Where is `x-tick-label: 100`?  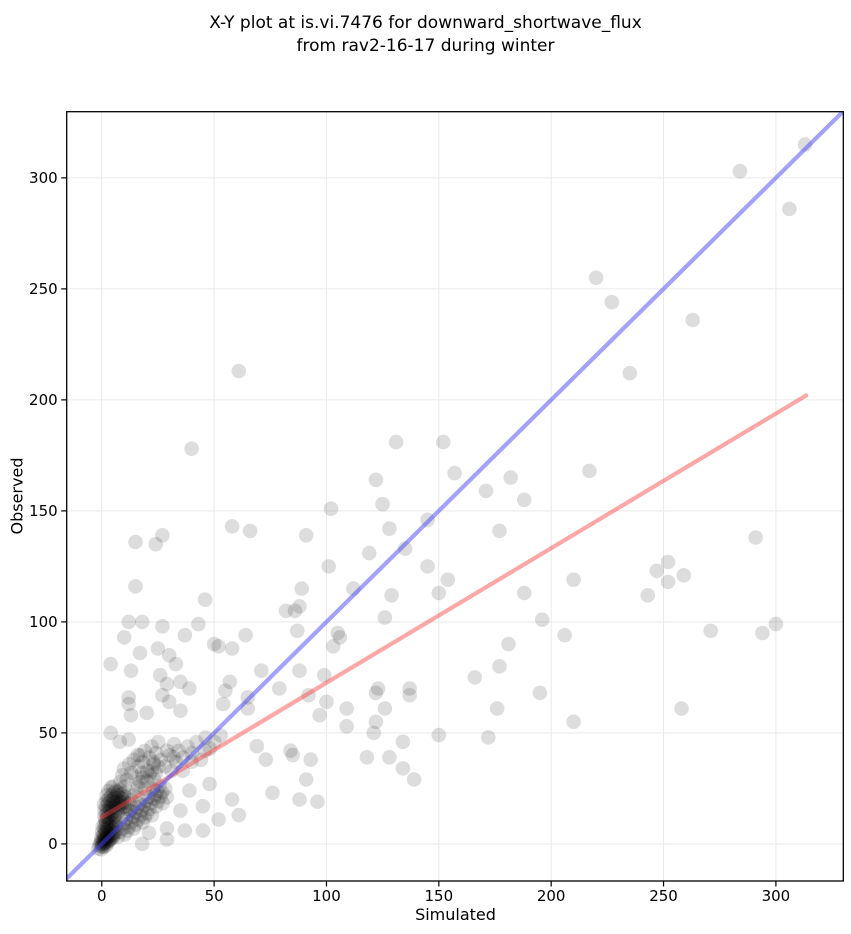
x-tick-label: 100 is located at coordinates (326, 896).